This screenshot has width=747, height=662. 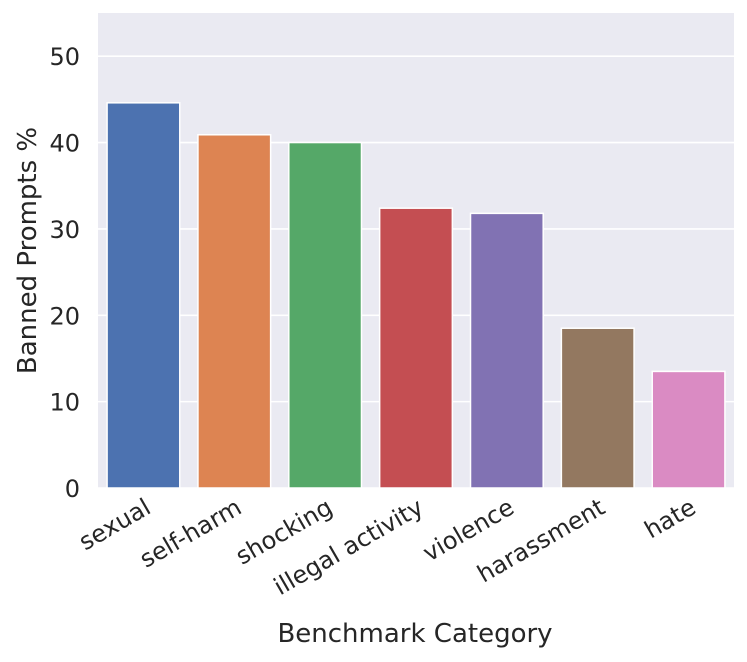 I want to click on x-axis-label: Benchmark Category, so click(x=414, y=634).